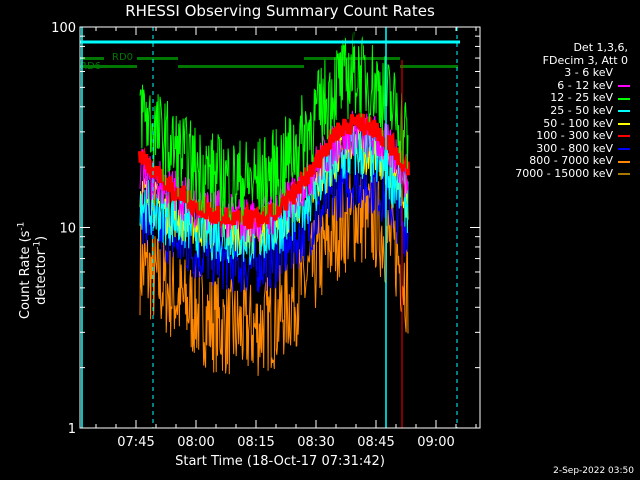  Describe the element at coordinates (195, 442) in the screenshot. I see `x-tick-label: 08:00` at that location.